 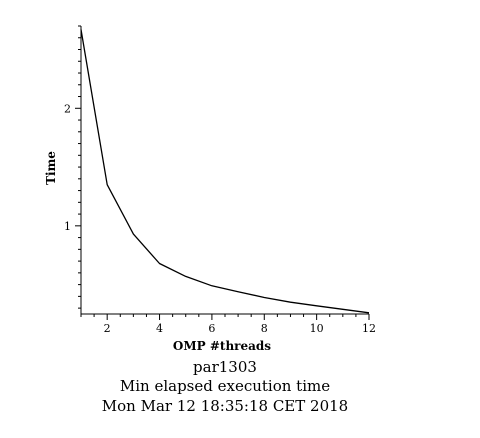 What do you see at coordinates (107, 328) in the screenshot?
I see `x-tick-label: 2` at bounding box center [107, 328].